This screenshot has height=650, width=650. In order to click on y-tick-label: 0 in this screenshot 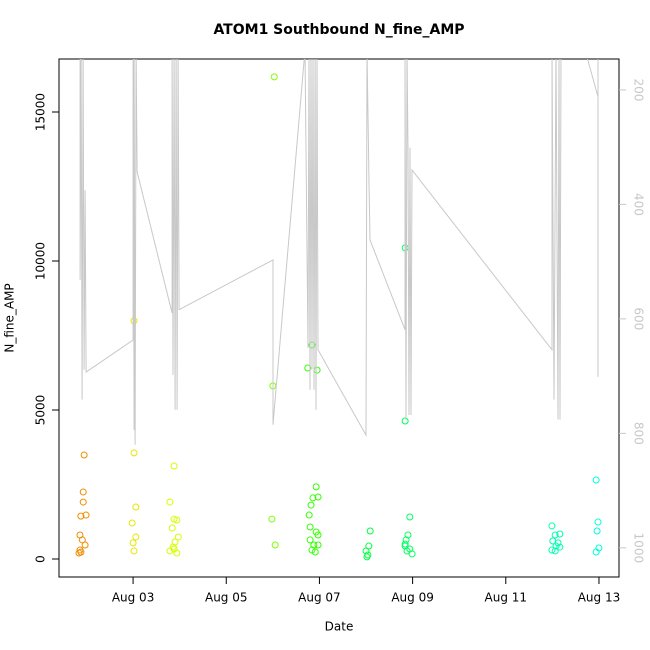, I will do `click(41, 559)`.